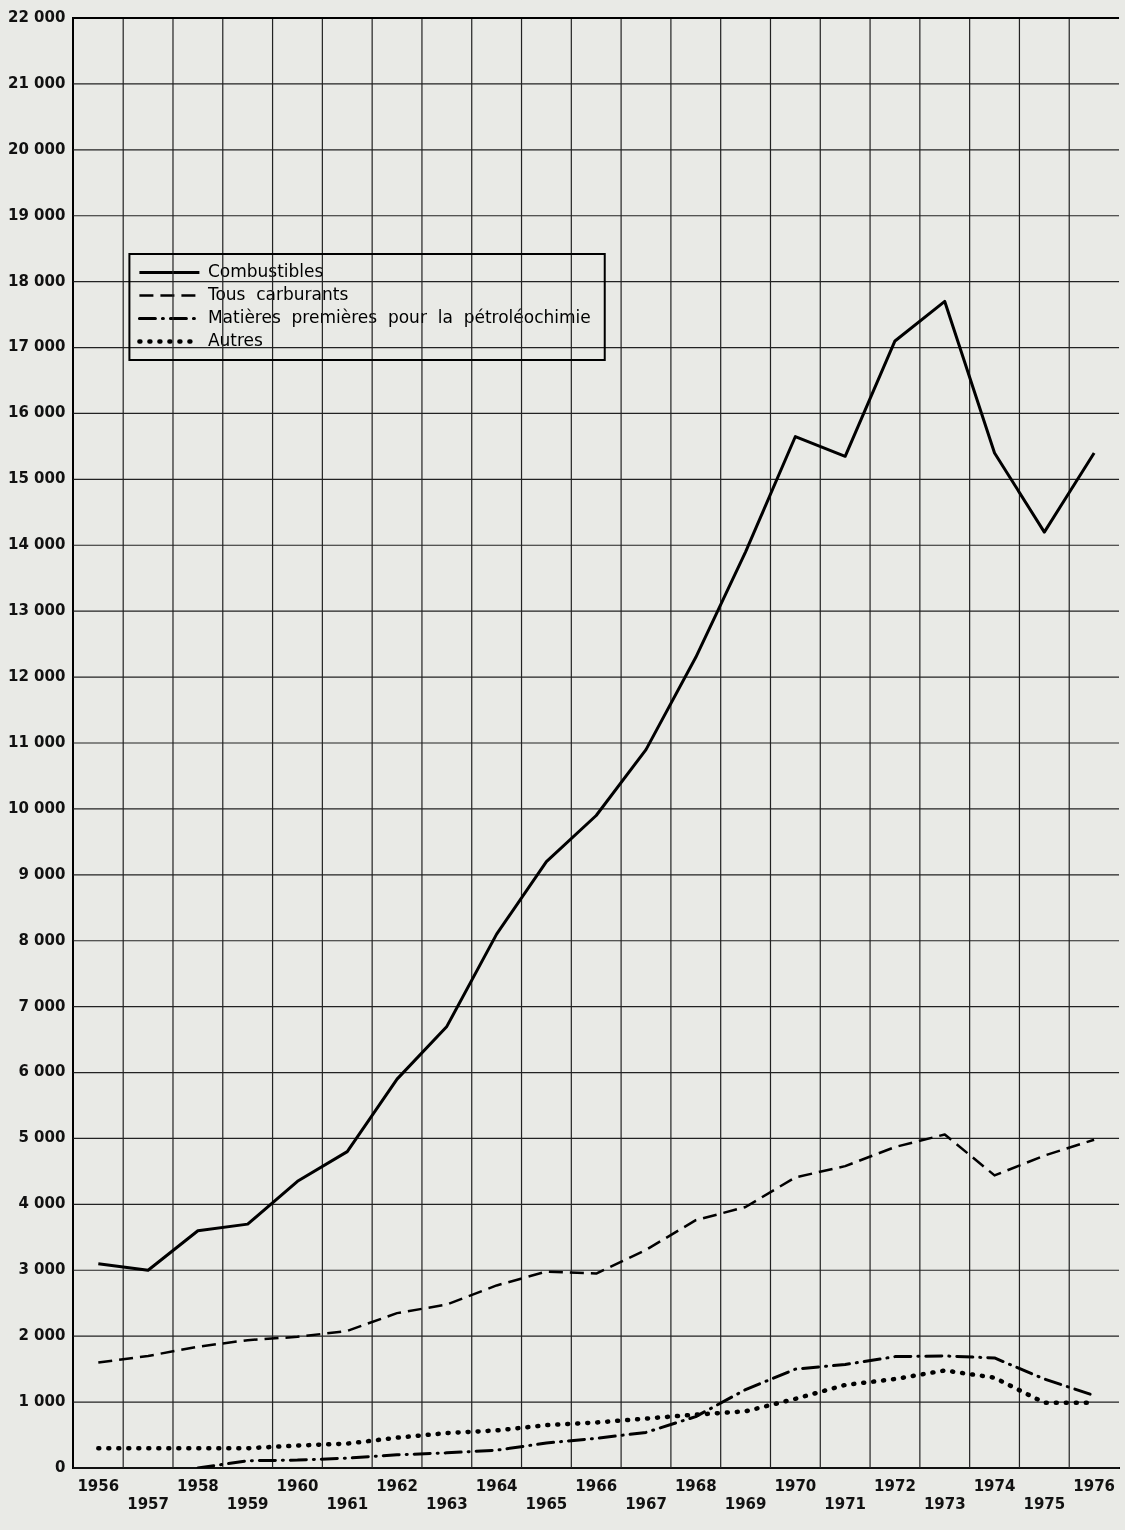 The height and width of the screenshot is (1530, 1125). I want to click on x-tick-label: 1963, so click(446, 1503).